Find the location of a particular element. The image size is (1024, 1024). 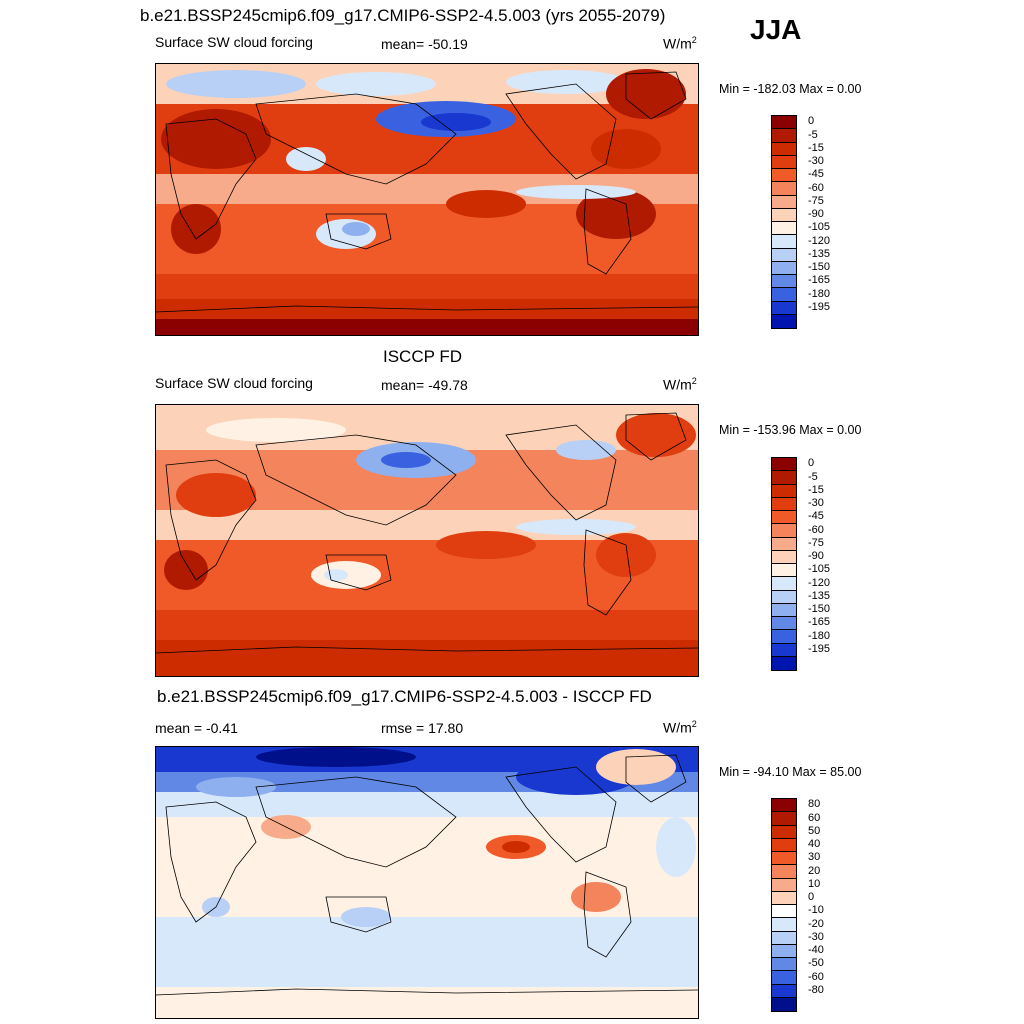

colorbar-tick-label: -90 is located at coordinates (816, 214).